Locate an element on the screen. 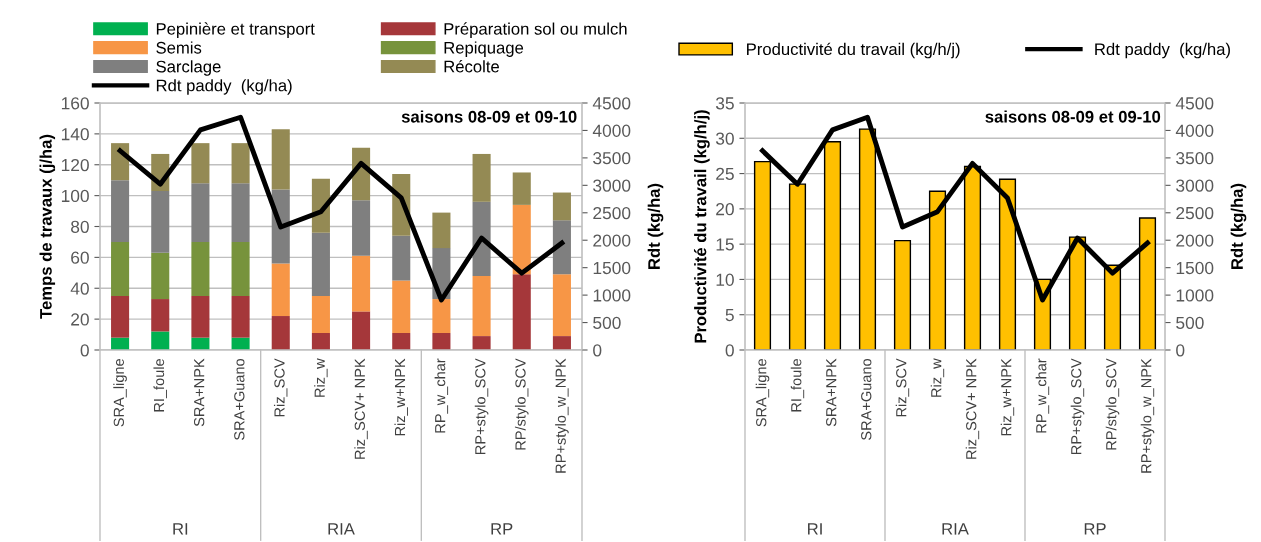  legend-label: Semis is located at coordinates (179, 47).